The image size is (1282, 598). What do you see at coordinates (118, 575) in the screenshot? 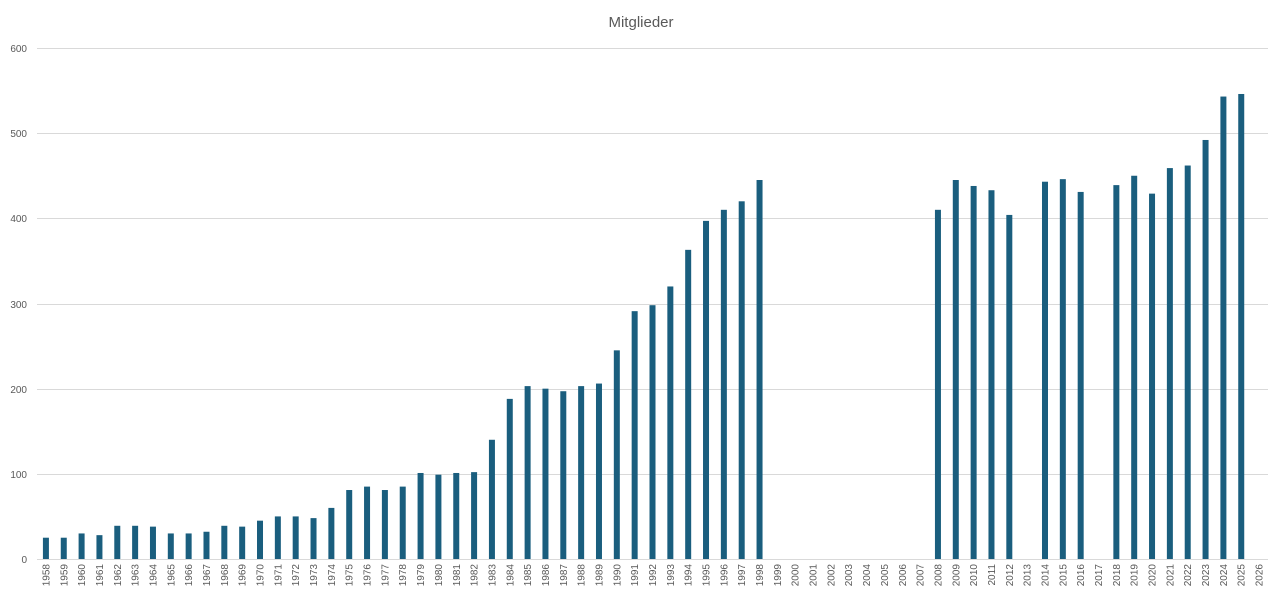
I see `x-tick-label: 1962` at bounding box center [118, 575].